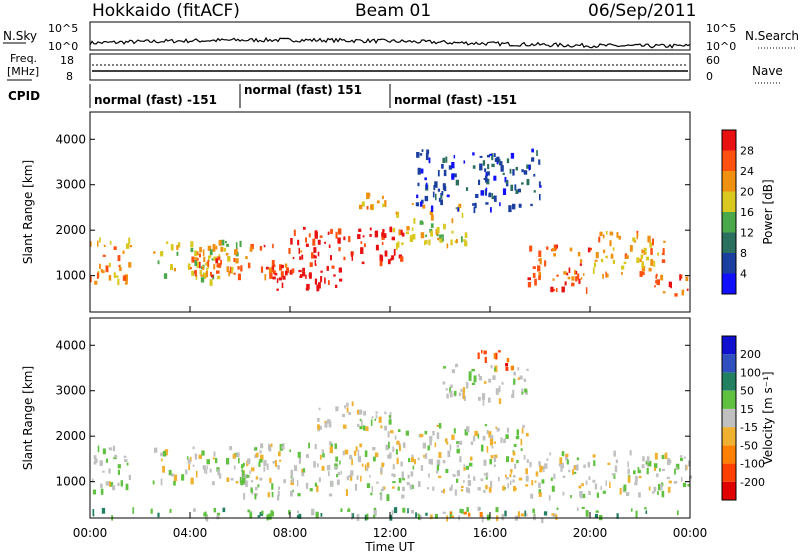  I want to click on ytick-label: 1000, so click(70, 482).